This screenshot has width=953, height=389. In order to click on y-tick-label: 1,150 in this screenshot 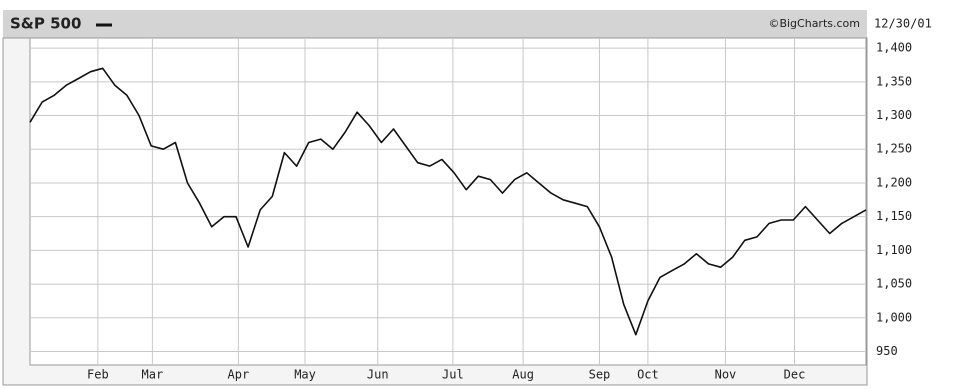, I will do `click(894, 216)`.